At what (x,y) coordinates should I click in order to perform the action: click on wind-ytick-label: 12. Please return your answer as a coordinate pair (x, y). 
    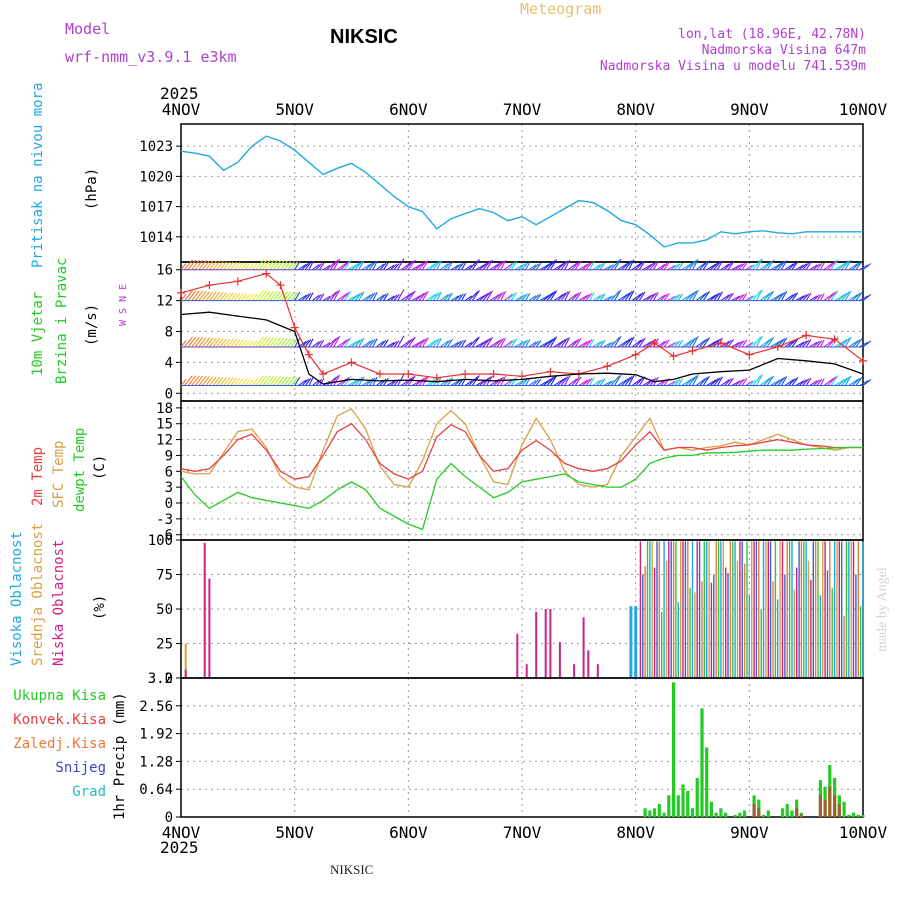
    Looking at the image, I should click on (164, 302).